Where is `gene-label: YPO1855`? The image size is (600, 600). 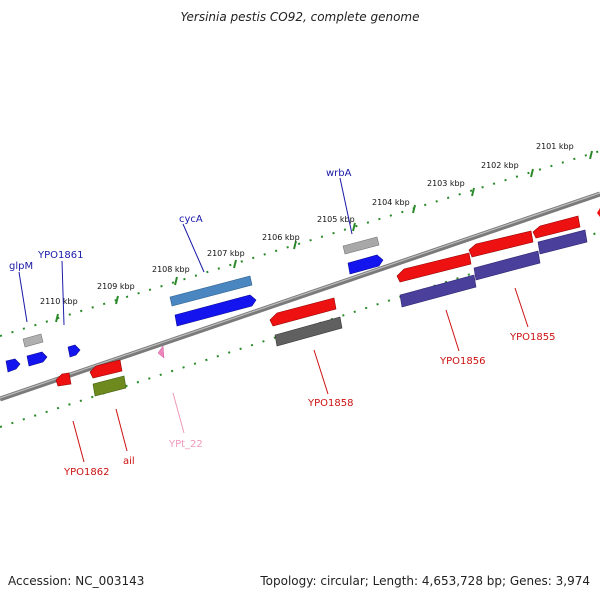
gene-label: YPO1855 is located at coordinates (532, 337).